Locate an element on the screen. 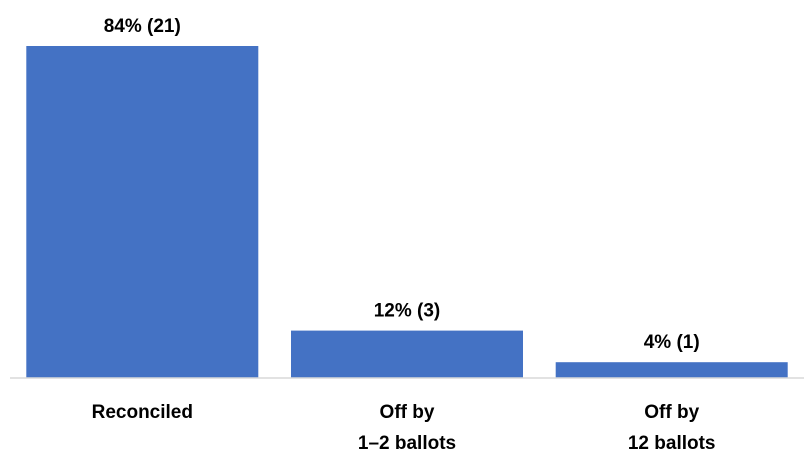 The width and height of the screenshot is (806, 455). data-label-1: 12% (3) is located at coordinates (407, 311).